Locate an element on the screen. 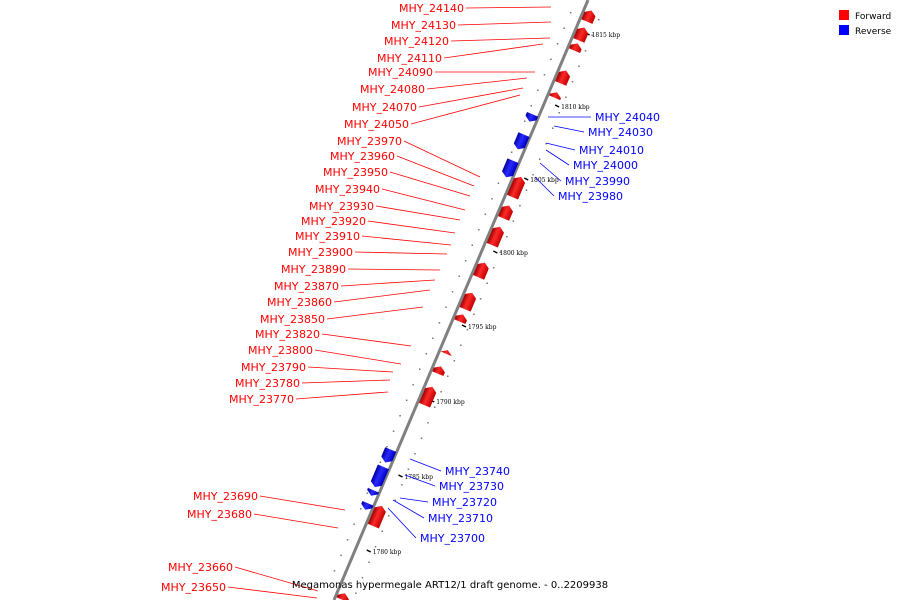 The image size is (900, 600). gene-label: MHY_23980 is located at coordinates (590, 196).